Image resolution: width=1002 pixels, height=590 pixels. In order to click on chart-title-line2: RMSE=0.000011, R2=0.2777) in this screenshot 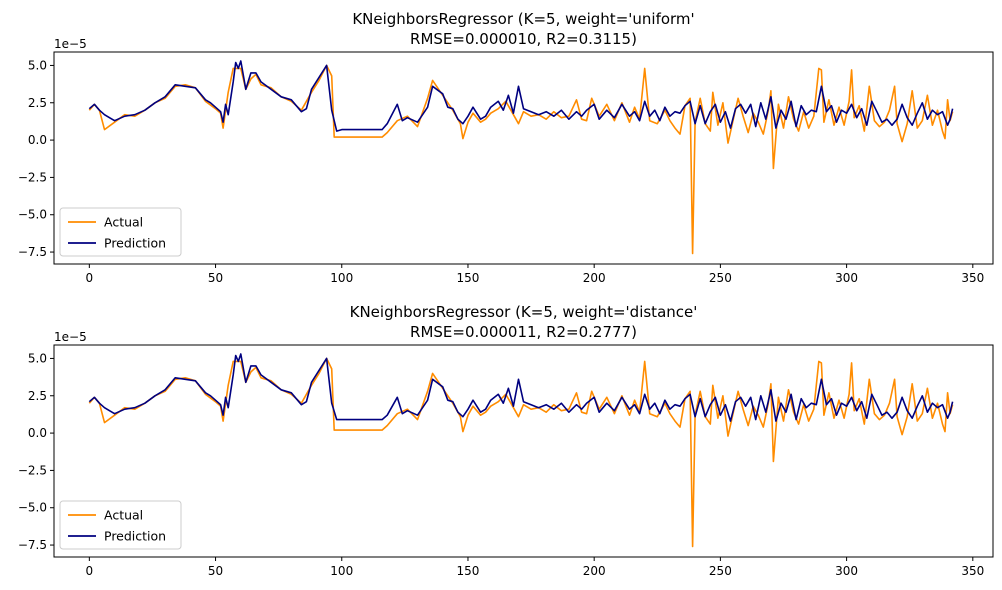, I will do `click(523, 332)`.